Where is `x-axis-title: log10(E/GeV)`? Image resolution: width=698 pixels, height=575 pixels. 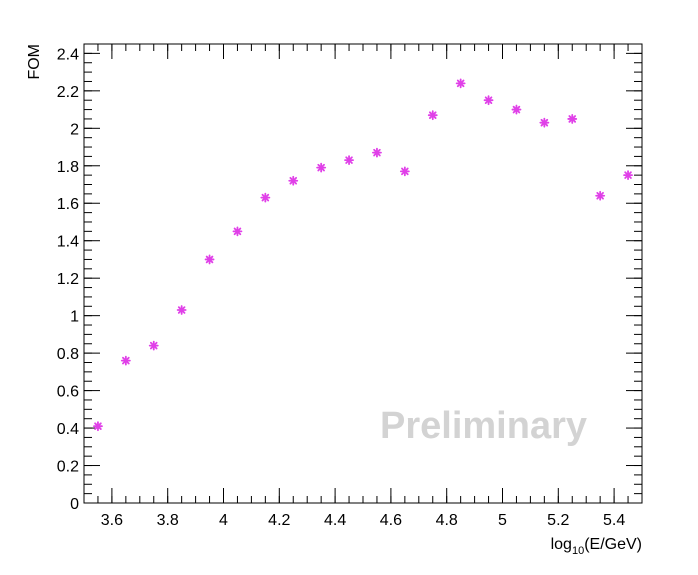 x-axis-title: log10(E/GeV) is located at coordinates (596, 546).